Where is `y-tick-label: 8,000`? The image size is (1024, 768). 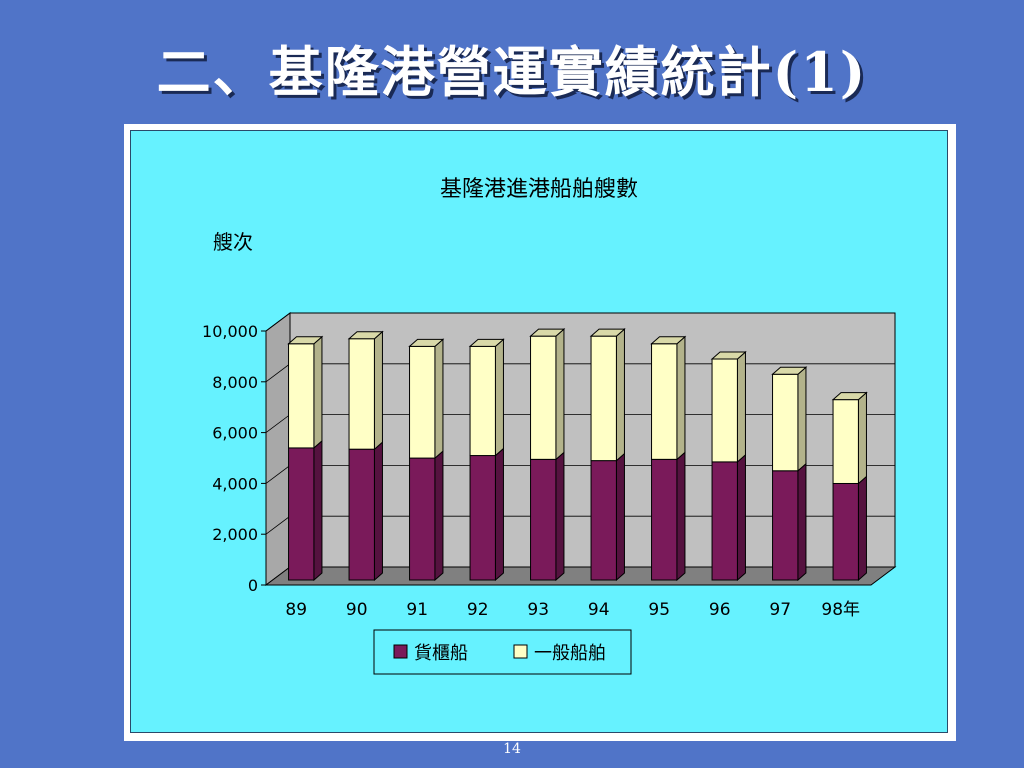
y-tick-label: 8,000 is located at coordinates (235, 382).